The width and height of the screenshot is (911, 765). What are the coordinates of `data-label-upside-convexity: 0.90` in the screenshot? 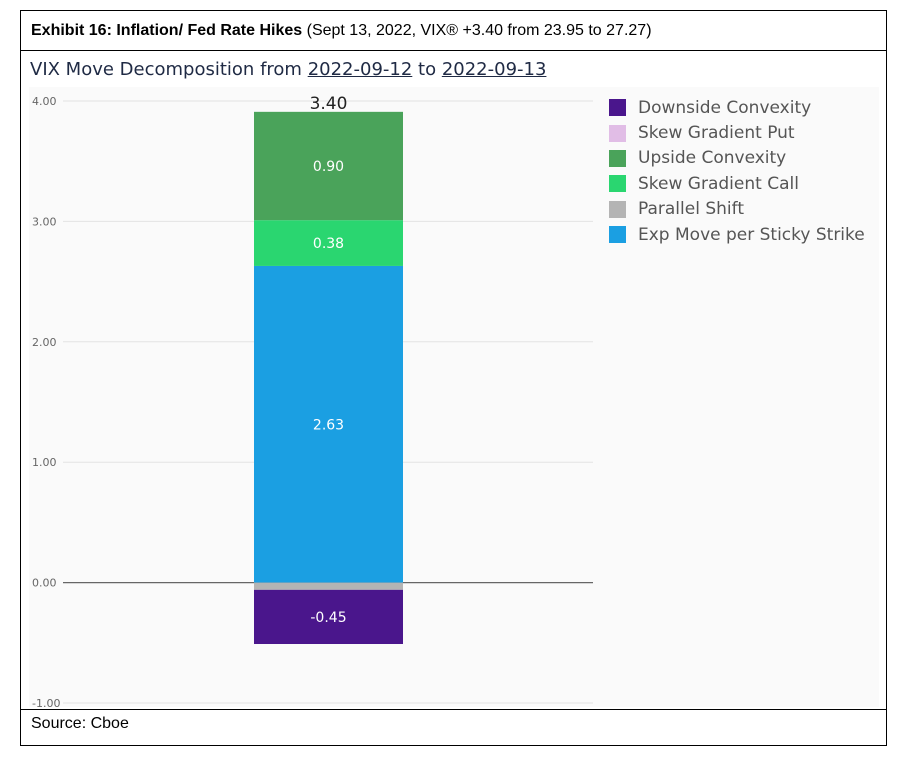 It's located at (328, 167).